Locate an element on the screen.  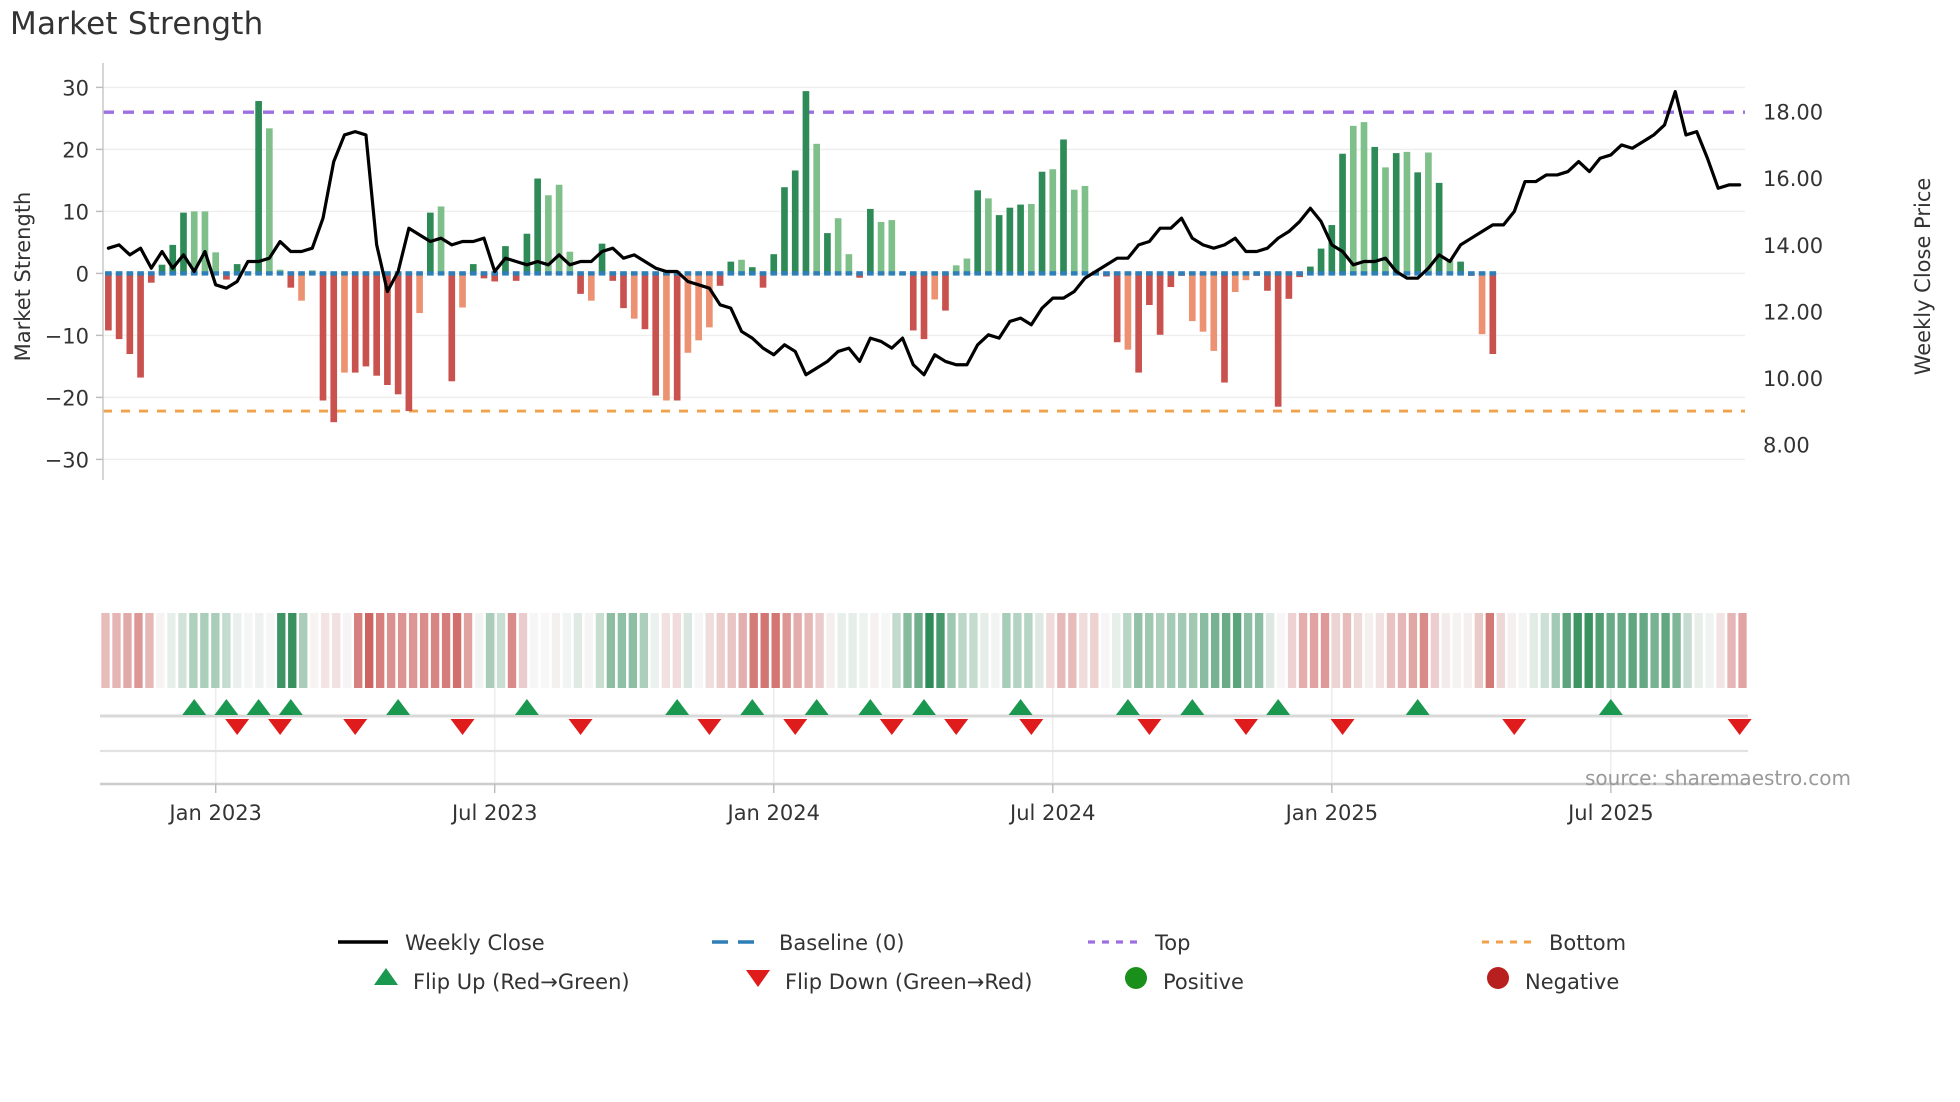
left-axis-tick-label: −10 is located at coordinates (67, 336).